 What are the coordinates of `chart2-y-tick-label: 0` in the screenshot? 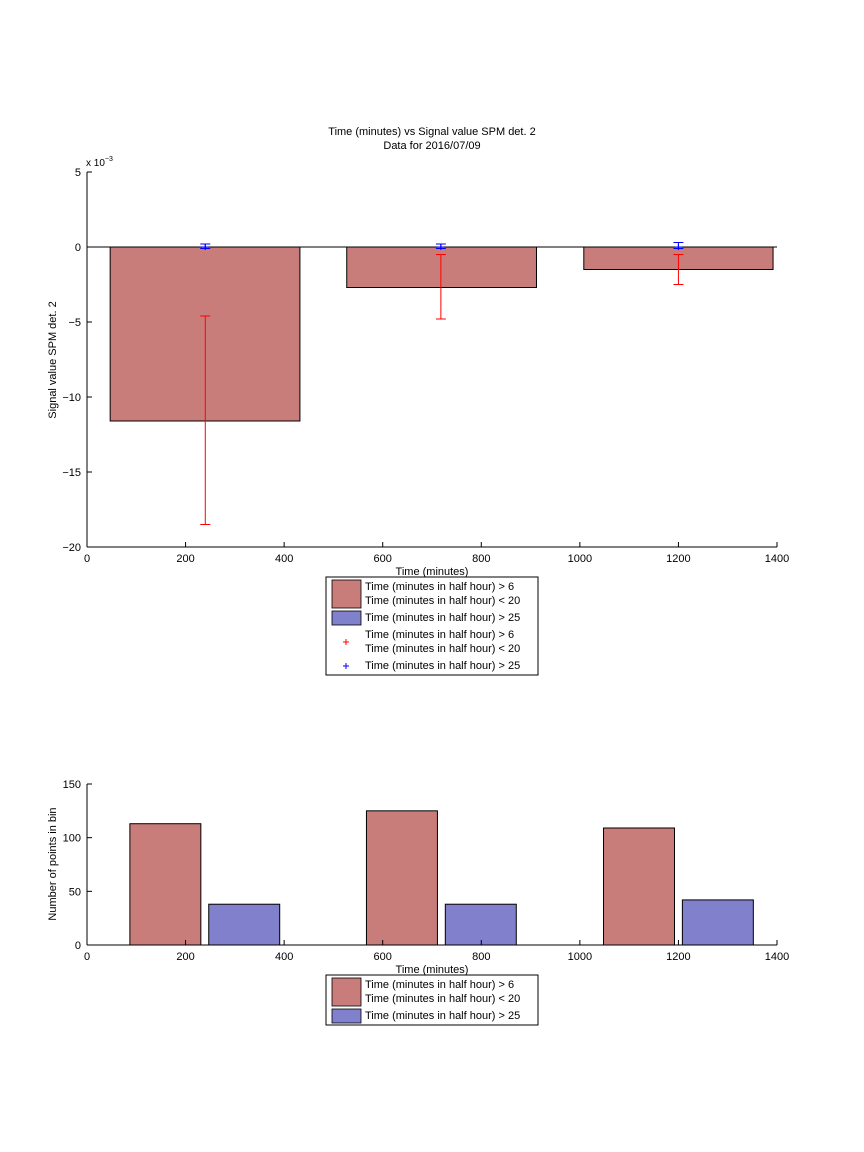 It's located at (78, 946).